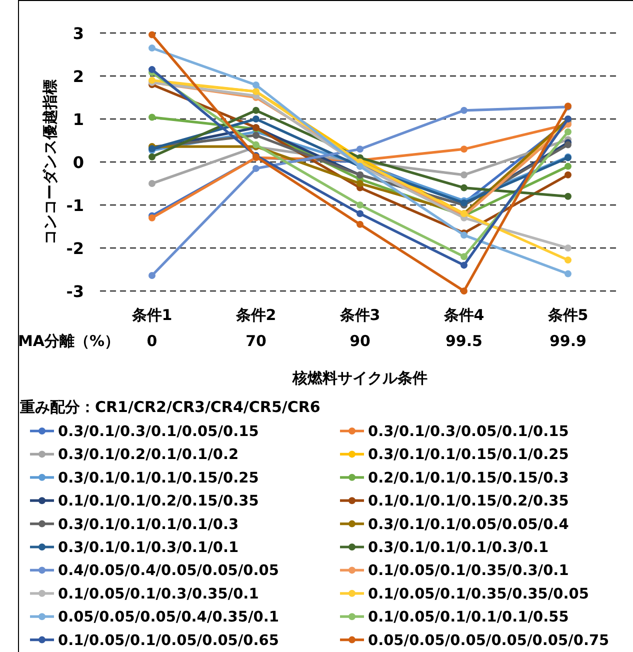  I want to click on text: MA分離（%）, so click(69, 341).